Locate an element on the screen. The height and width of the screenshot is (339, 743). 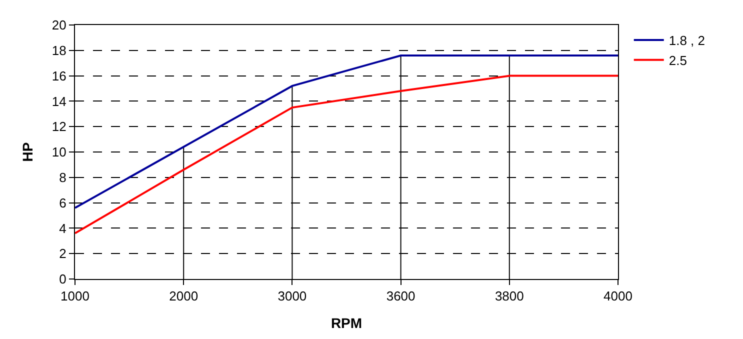
y-axis-title: HP is located at coordinates (28, 152).